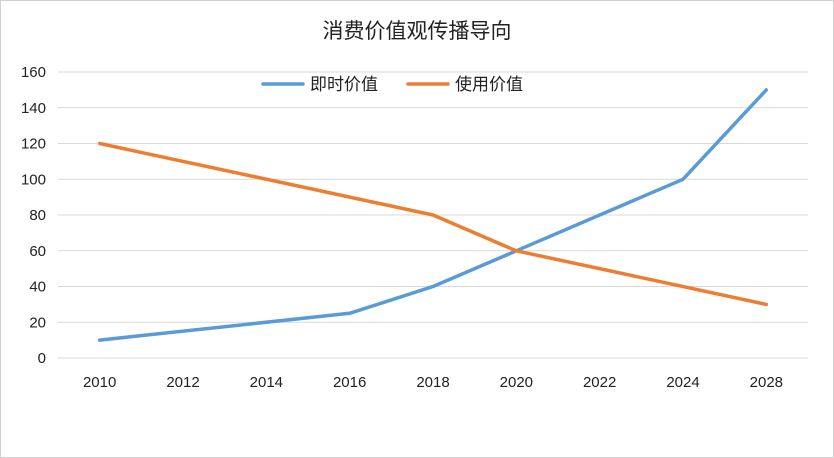 This screenshot has height=458, width=834. I want to click on x-tick-label: 2022, so click(599, 382).